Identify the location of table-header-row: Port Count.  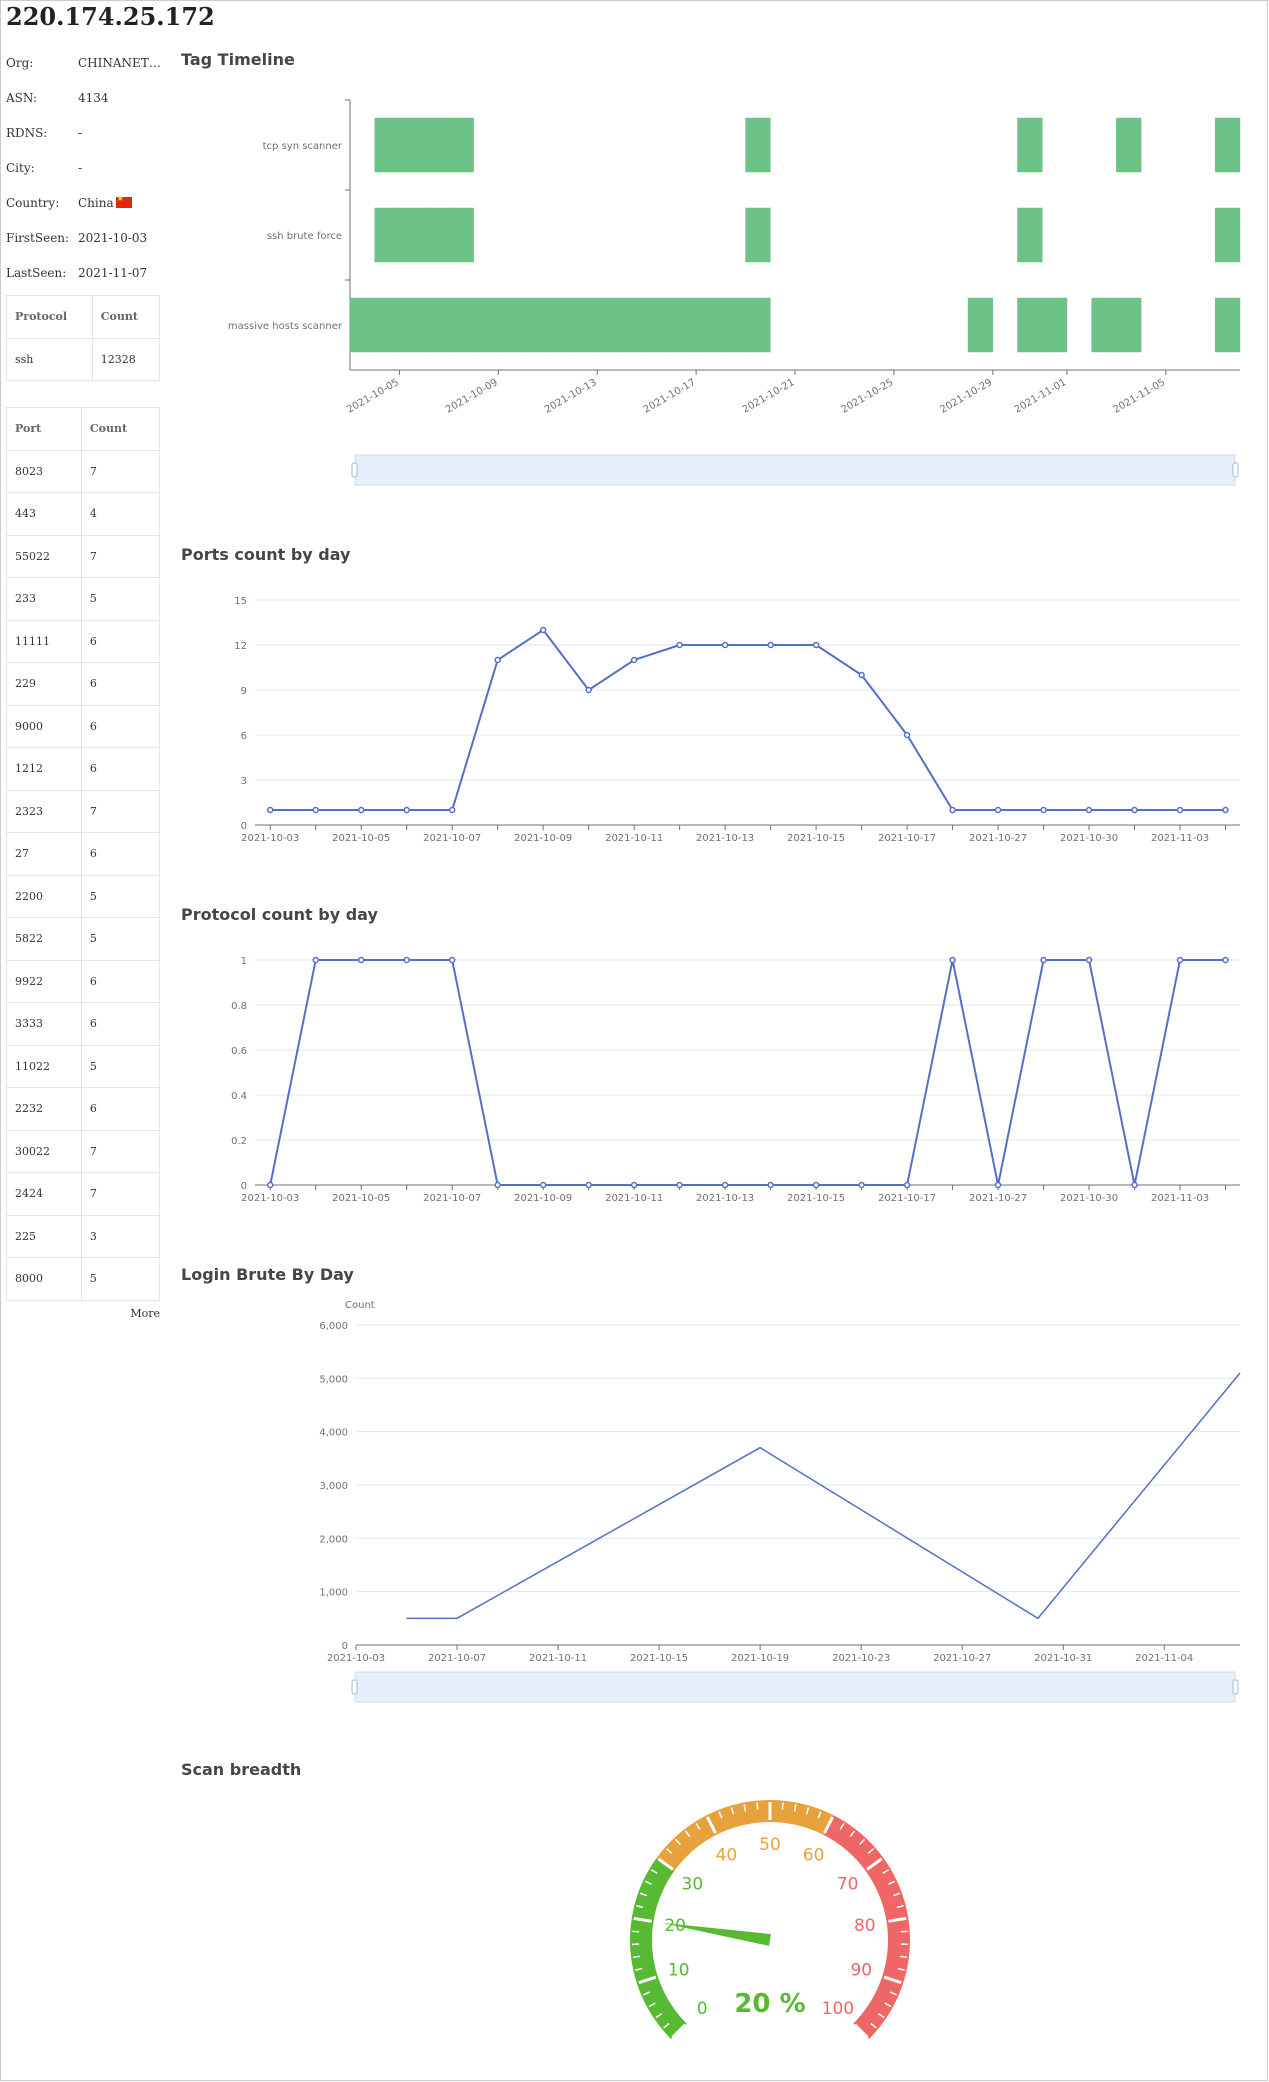
(83, 429).